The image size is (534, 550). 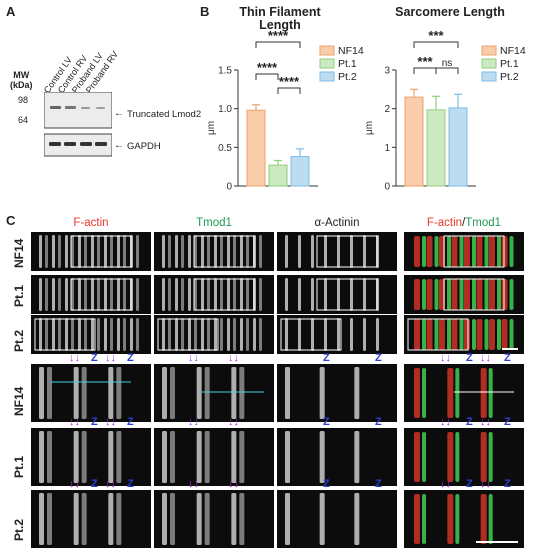 I want to click on zoom-pt2-ch3, so click(x=464, y=519).